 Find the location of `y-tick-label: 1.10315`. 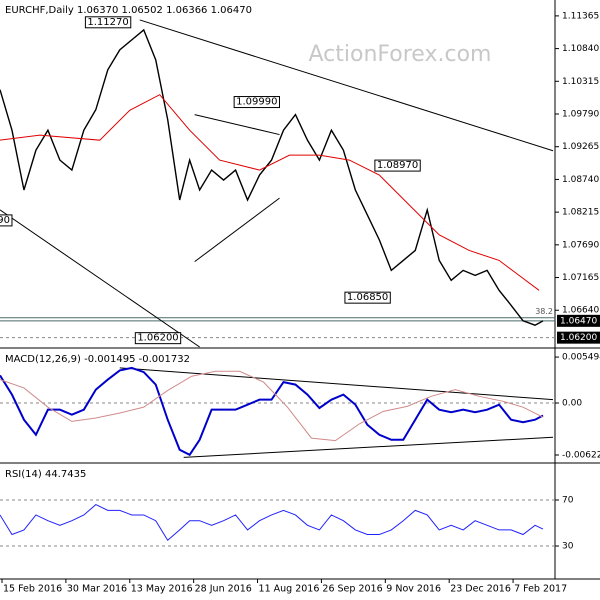

y-tick-label: 1.10315 is located at coordinates (580, 82).